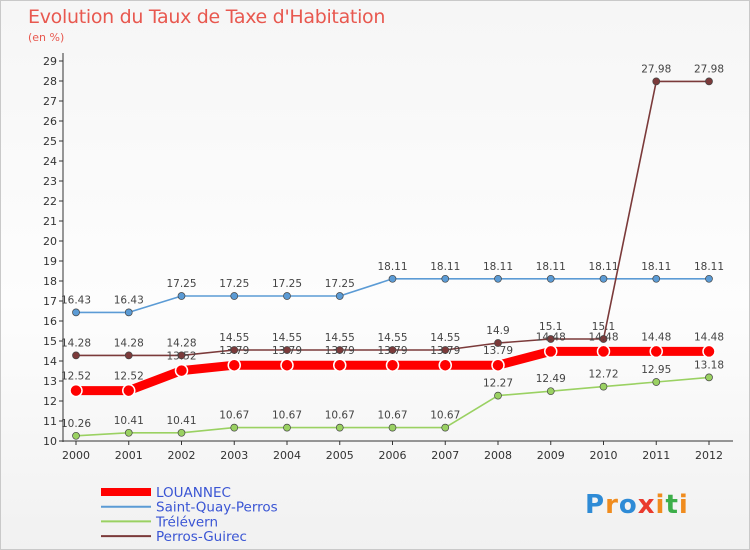  I want to click on logo-letter: P, so click(595, 505).